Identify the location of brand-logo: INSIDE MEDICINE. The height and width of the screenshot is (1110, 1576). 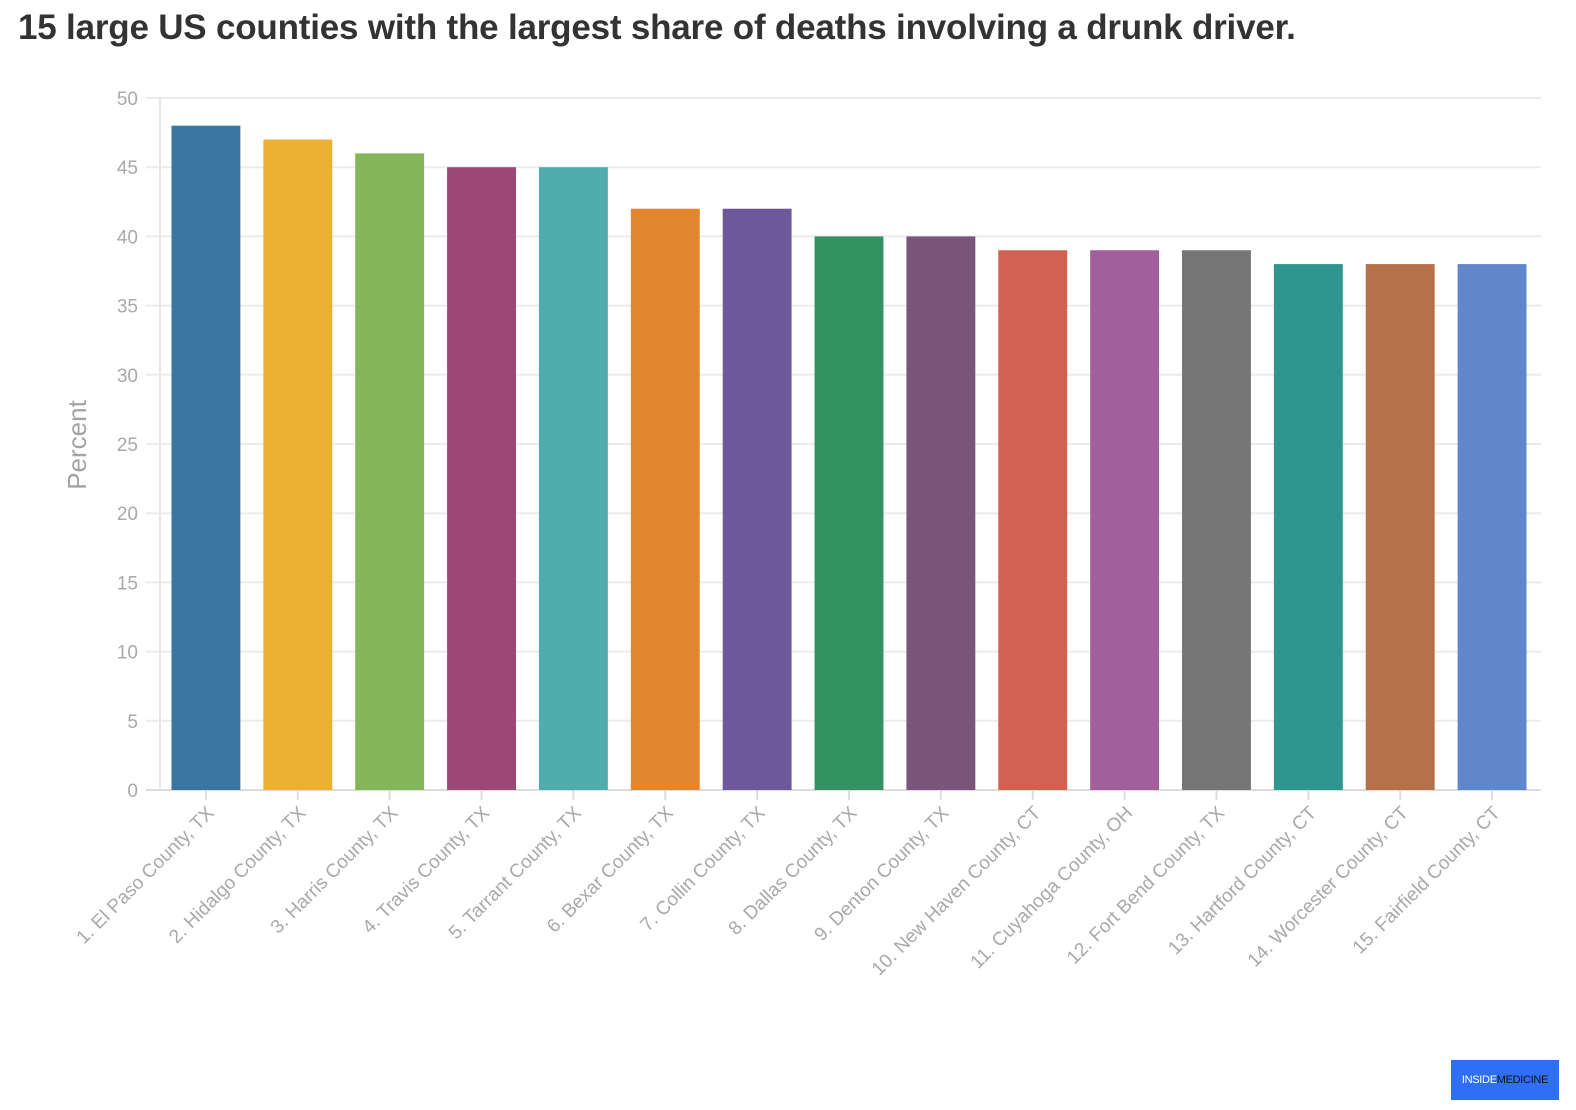
(1505, 1080).